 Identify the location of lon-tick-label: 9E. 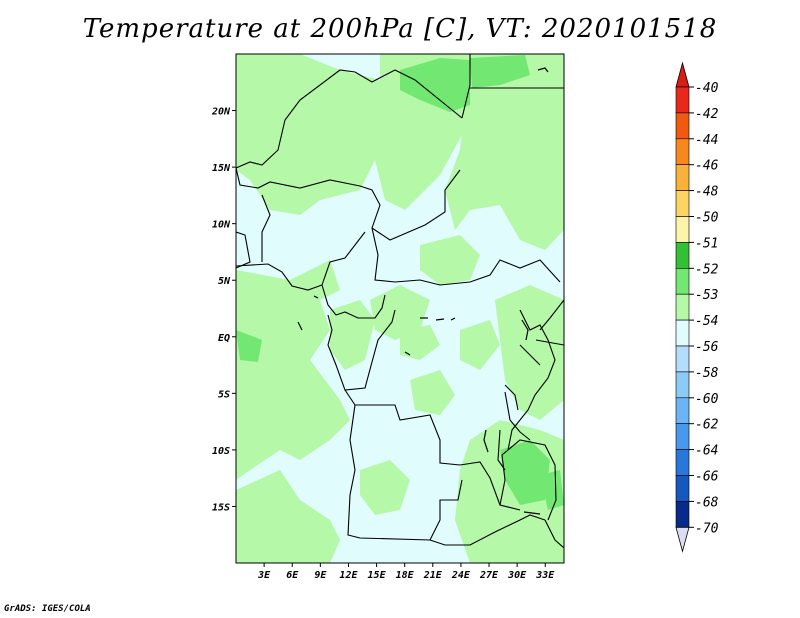
(320, 575).